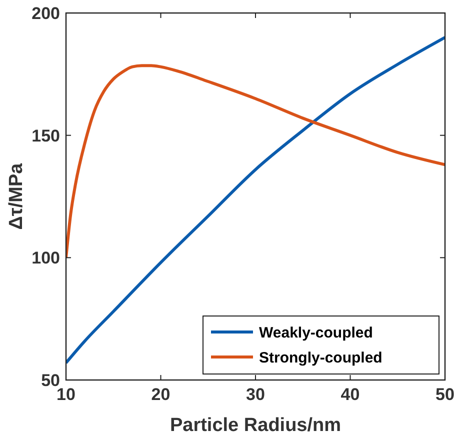 Image resolution: width=454 pixels, height=445 pixels. Describe the element at coordinates (316, 333) in the screenshot. I see `legend-label: Weakly-coupled` at that location.